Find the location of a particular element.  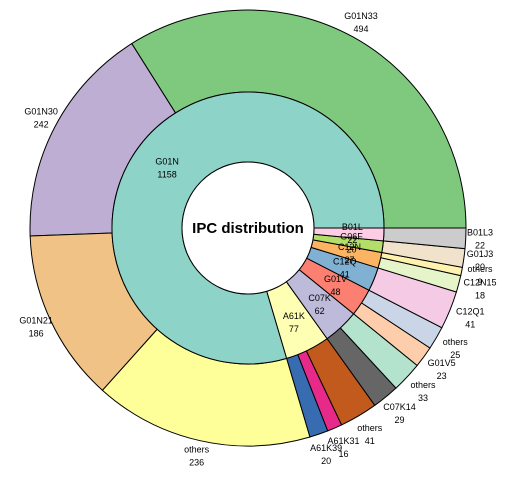

outer-a61k-a61k39-4-value-label: 20 is located at coordinates (326, 461).